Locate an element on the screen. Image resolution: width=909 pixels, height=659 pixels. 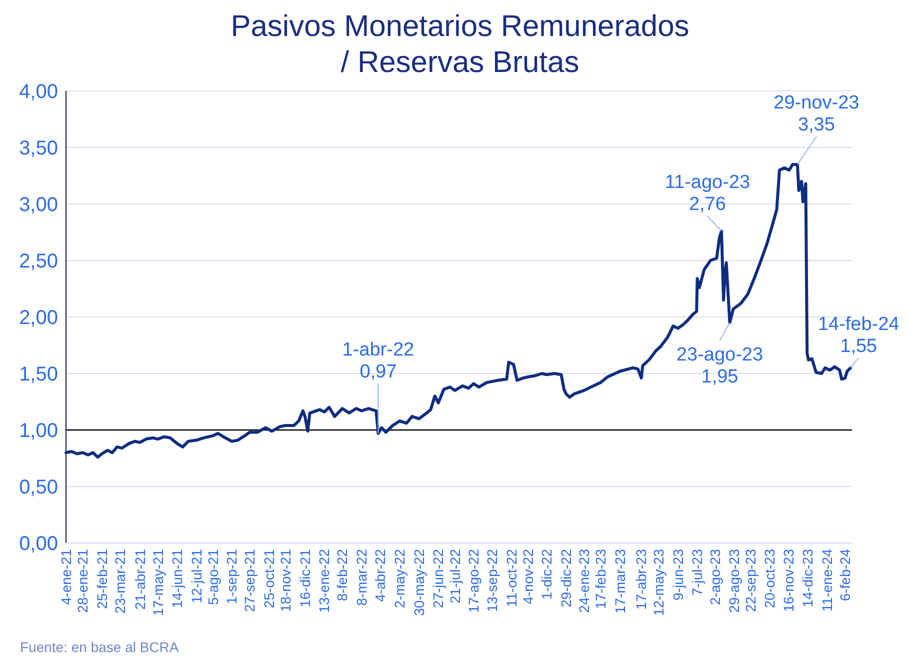
x-tick-label: 20-oct-23 is located at coordinates (770, 578).